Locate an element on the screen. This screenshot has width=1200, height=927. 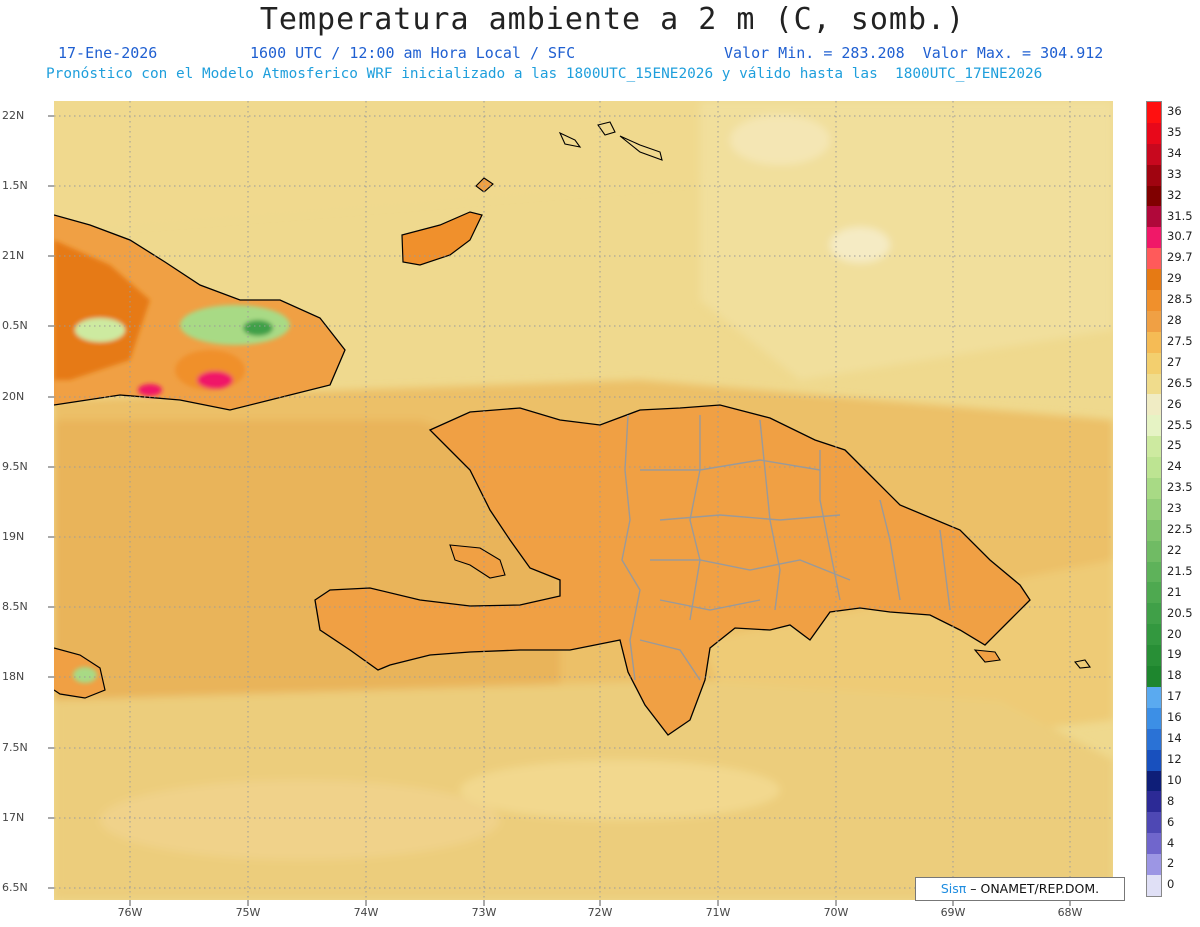
legend-label: 36 is located at coordinates (1174, 111).